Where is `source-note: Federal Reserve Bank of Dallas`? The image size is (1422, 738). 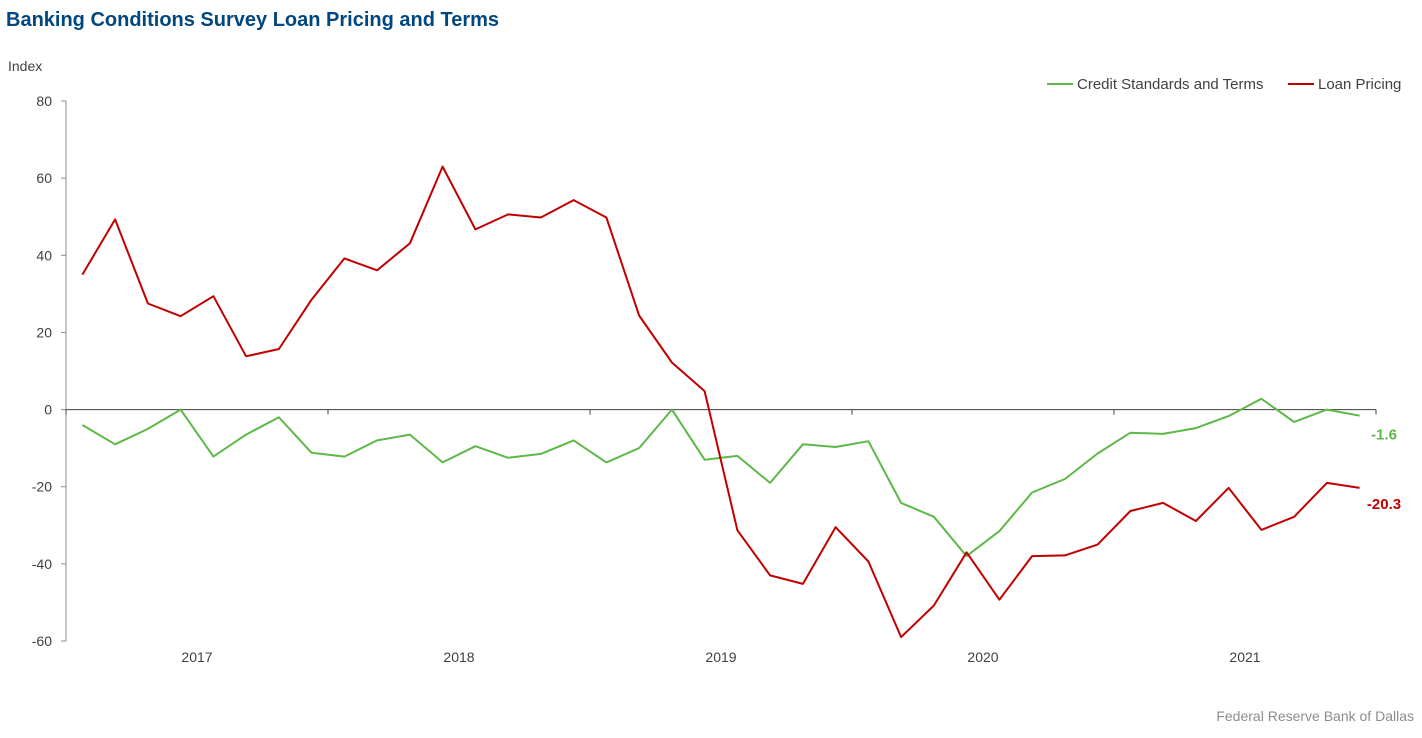
source-note: Federal Reserve Bank of Dallas is located at coordinates (1315, 716).